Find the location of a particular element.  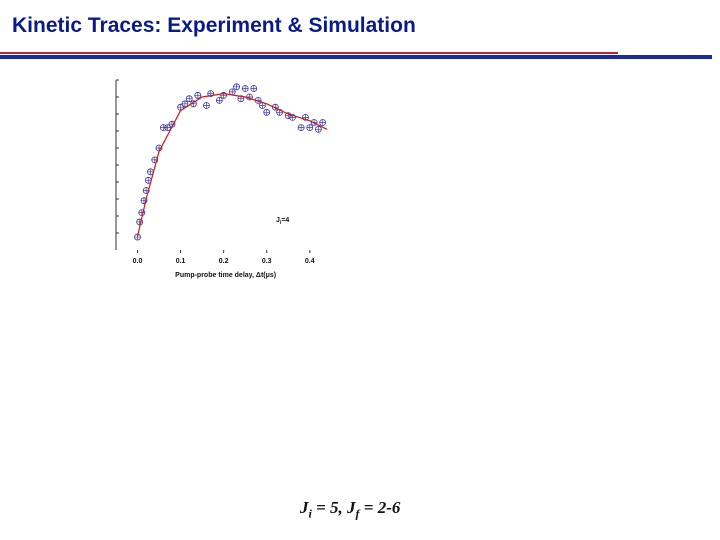

caption-text: = 5, is located at coordinates (329, 507).